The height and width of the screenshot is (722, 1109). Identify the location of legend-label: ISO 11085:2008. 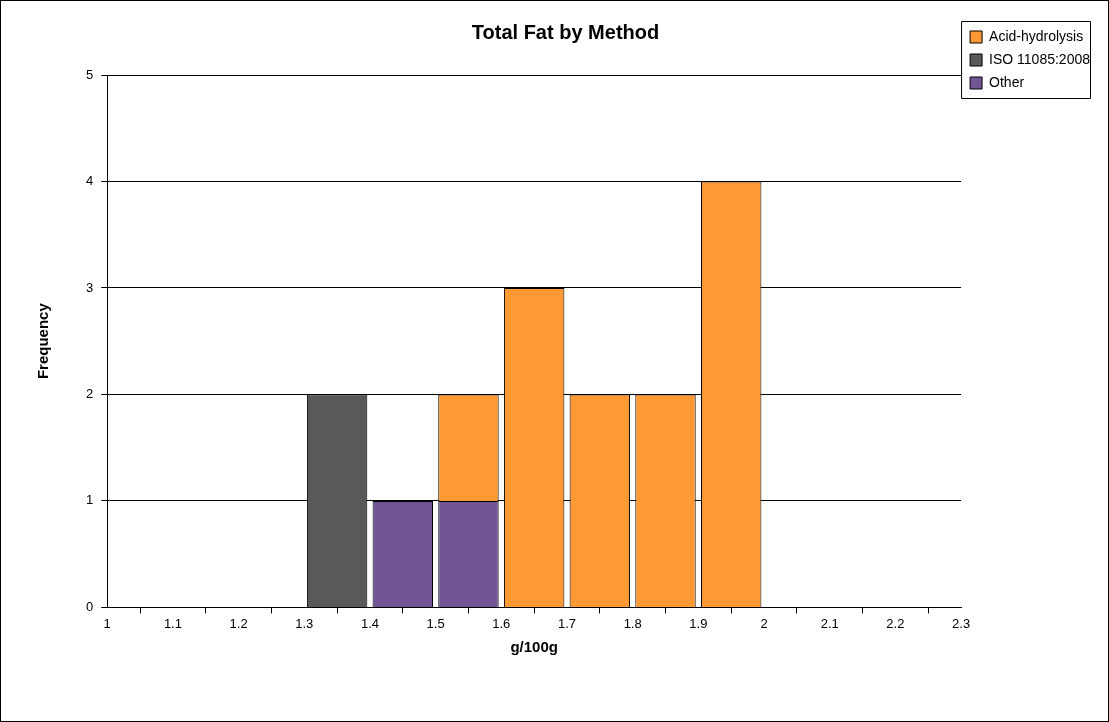
(1040, 58).